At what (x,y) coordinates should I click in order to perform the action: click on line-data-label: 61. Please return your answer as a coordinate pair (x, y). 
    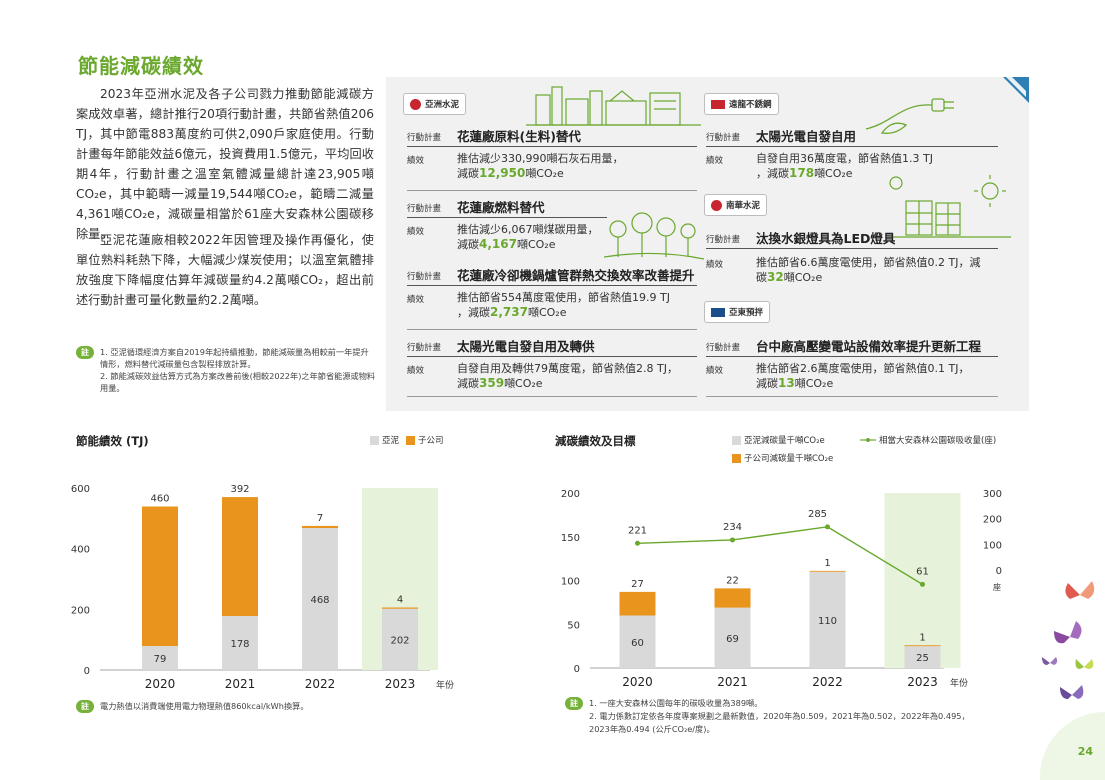
    Looking at the image, I should click on (922, 571).